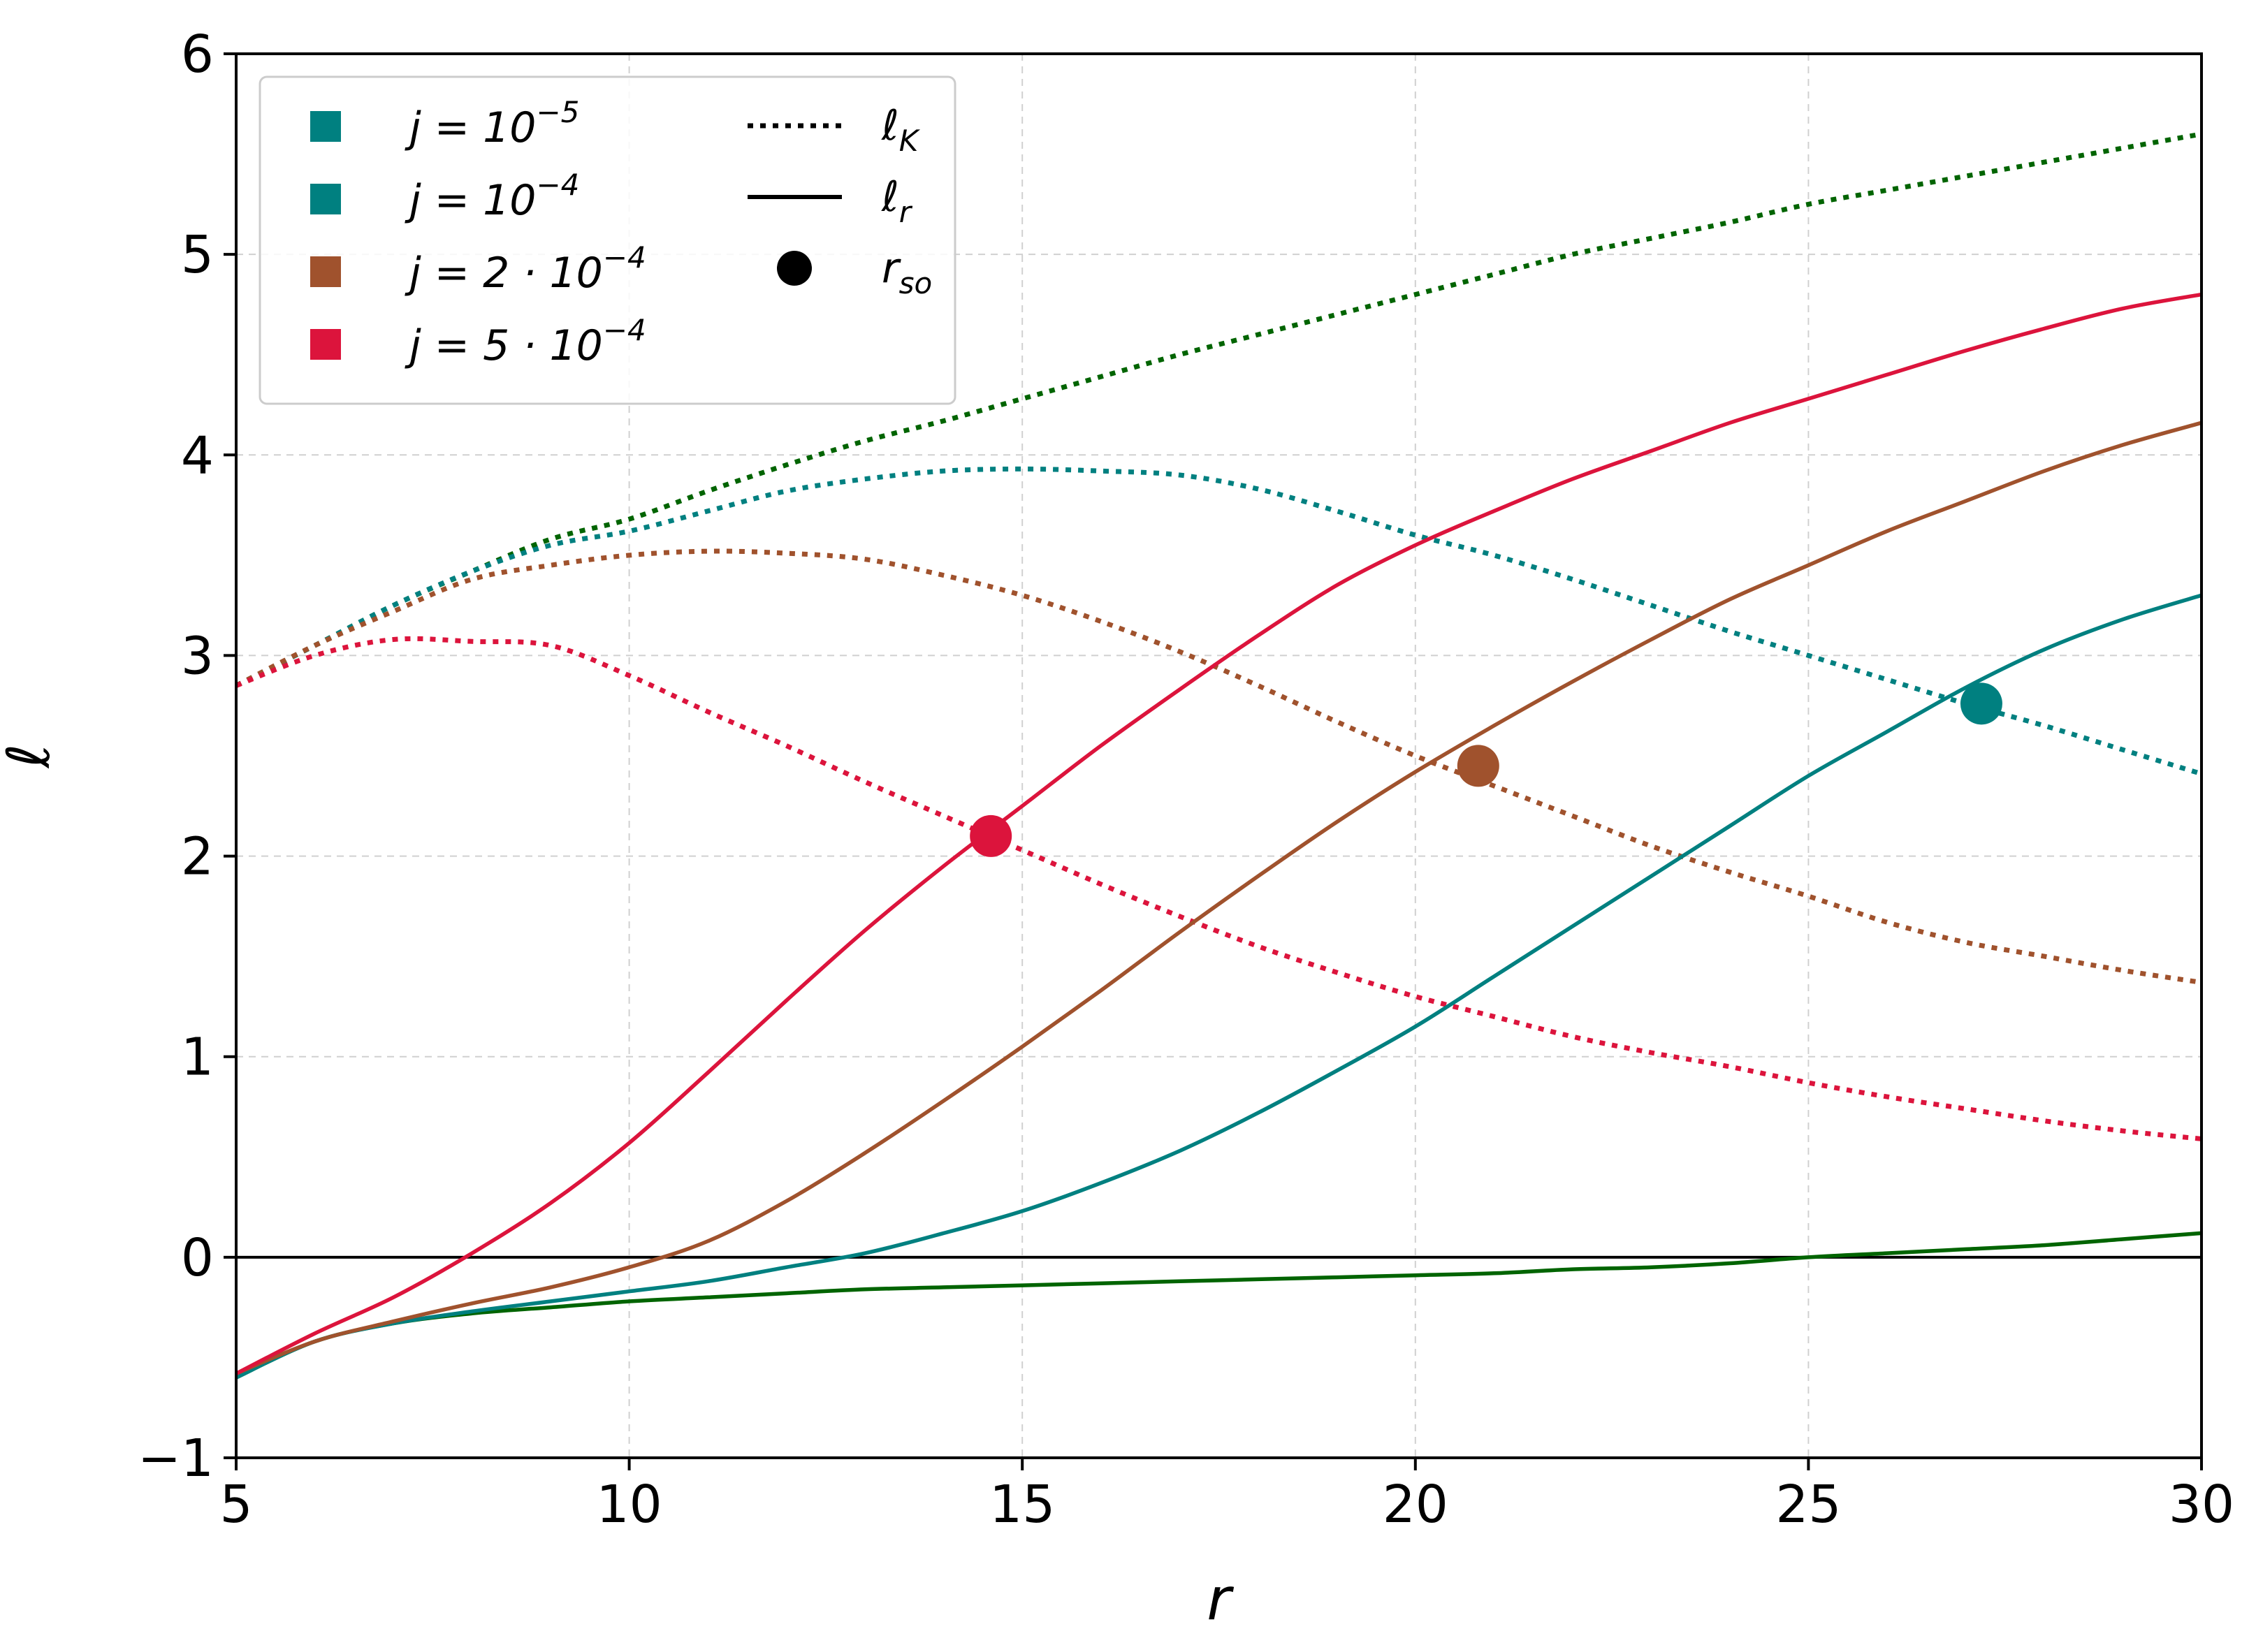 The image size is (2256, 1652). What do you see at coordinates (504, 345) in the screenshot?
I see `legend-label-base: j = 5 · 10` at bounding box center [504, 345].